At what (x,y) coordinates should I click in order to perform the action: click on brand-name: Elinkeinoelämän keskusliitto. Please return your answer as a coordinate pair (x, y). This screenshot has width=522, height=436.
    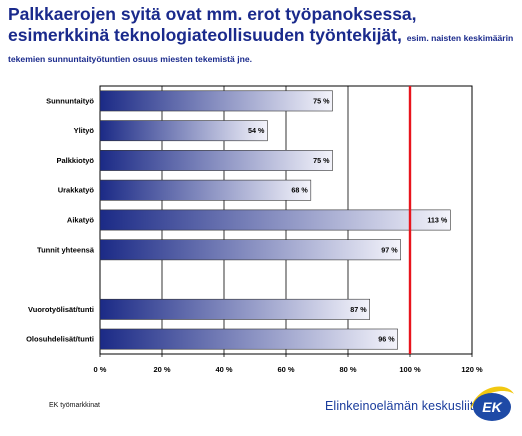
    Looking at the image, I should click on (405, 406).